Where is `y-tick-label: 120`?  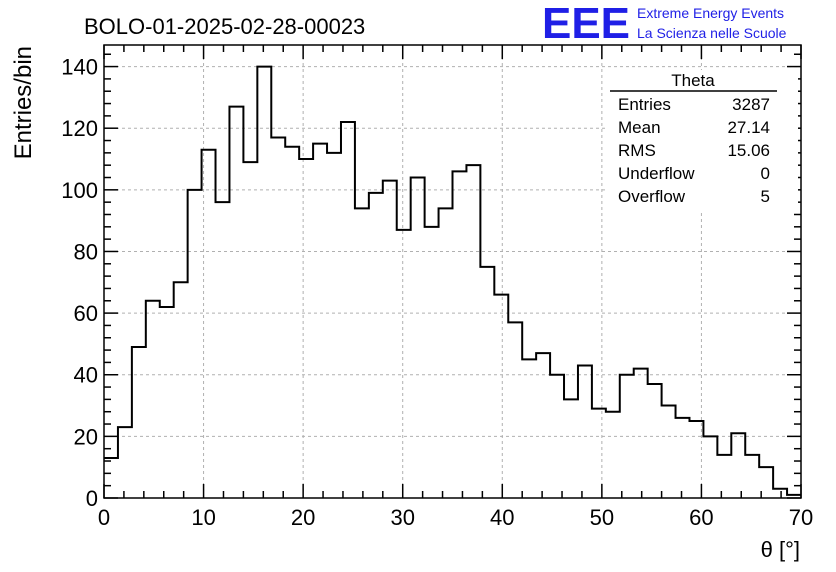
y-tick-label: 120 is located at coordinates (79, 128).